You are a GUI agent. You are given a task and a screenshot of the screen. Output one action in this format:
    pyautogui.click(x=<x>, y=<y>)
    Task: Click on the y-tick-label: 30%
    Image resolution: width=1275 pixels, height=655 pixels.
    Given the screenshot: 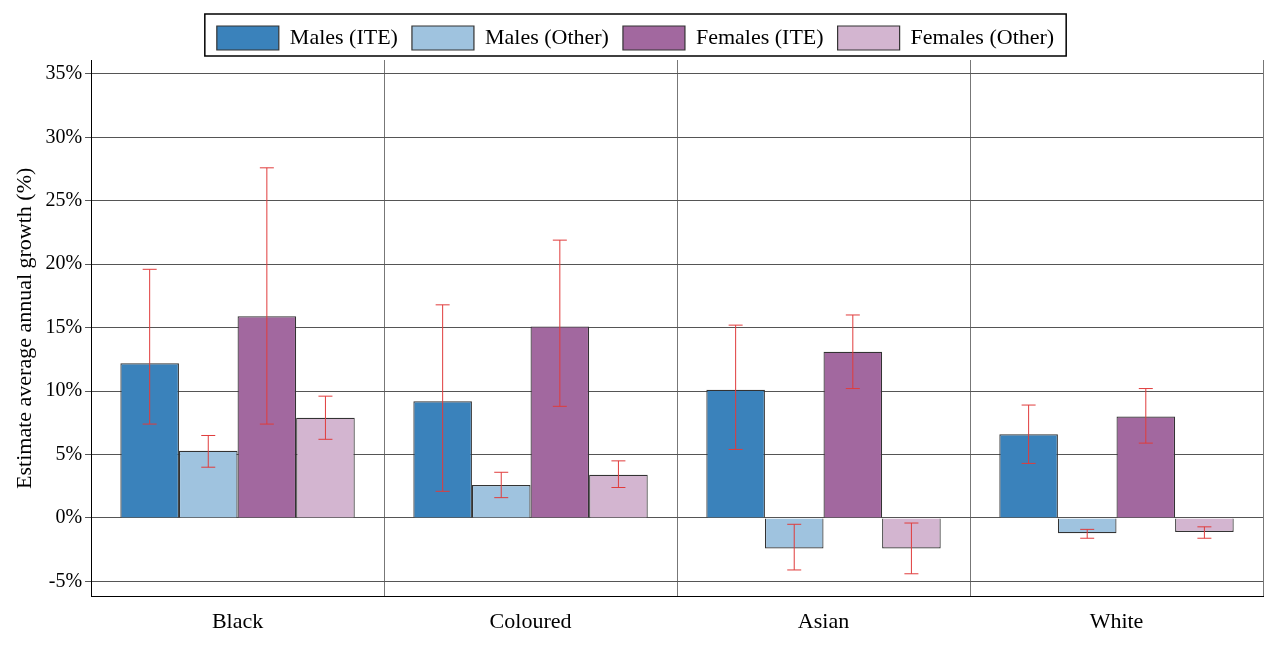 What is the action you would take?
    pyautogui.click(x=64, y=135)
    